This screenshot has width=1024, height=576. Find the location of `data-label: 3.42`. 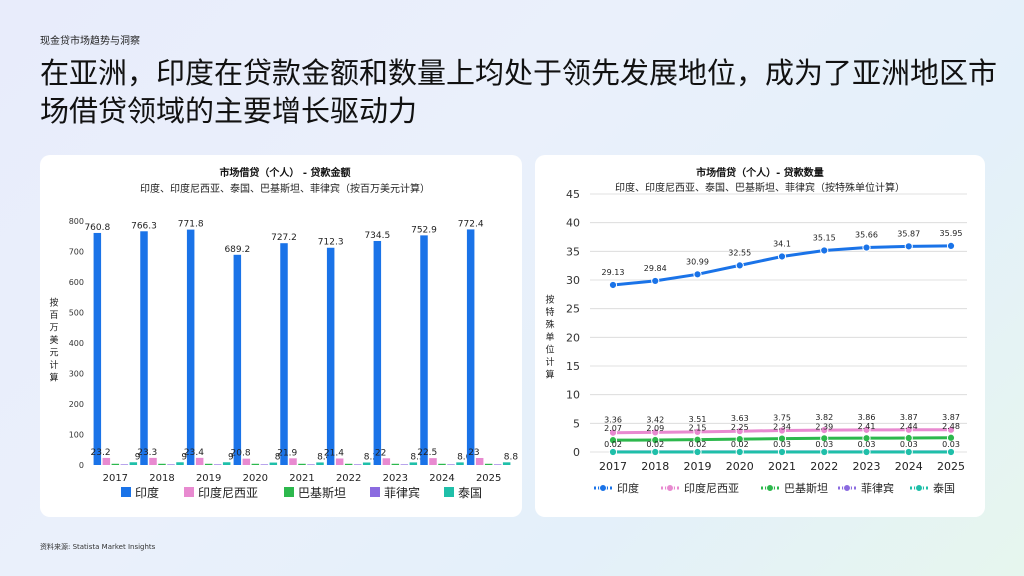

data-label: 3.42 is located at coordinates (655, 419).